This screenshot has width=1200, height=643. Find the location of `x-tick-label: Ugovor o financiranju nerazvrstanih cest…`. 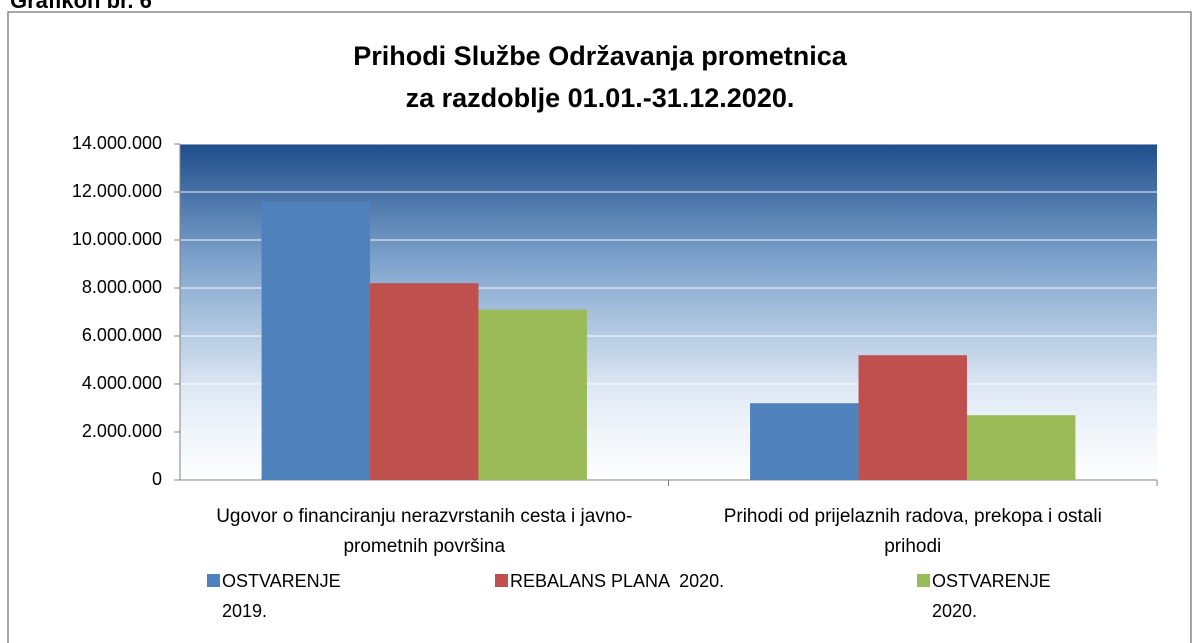

x-tick-label: Ugovor o financiranju nerazvrstanih cest… is located at coordinates (424, 531).